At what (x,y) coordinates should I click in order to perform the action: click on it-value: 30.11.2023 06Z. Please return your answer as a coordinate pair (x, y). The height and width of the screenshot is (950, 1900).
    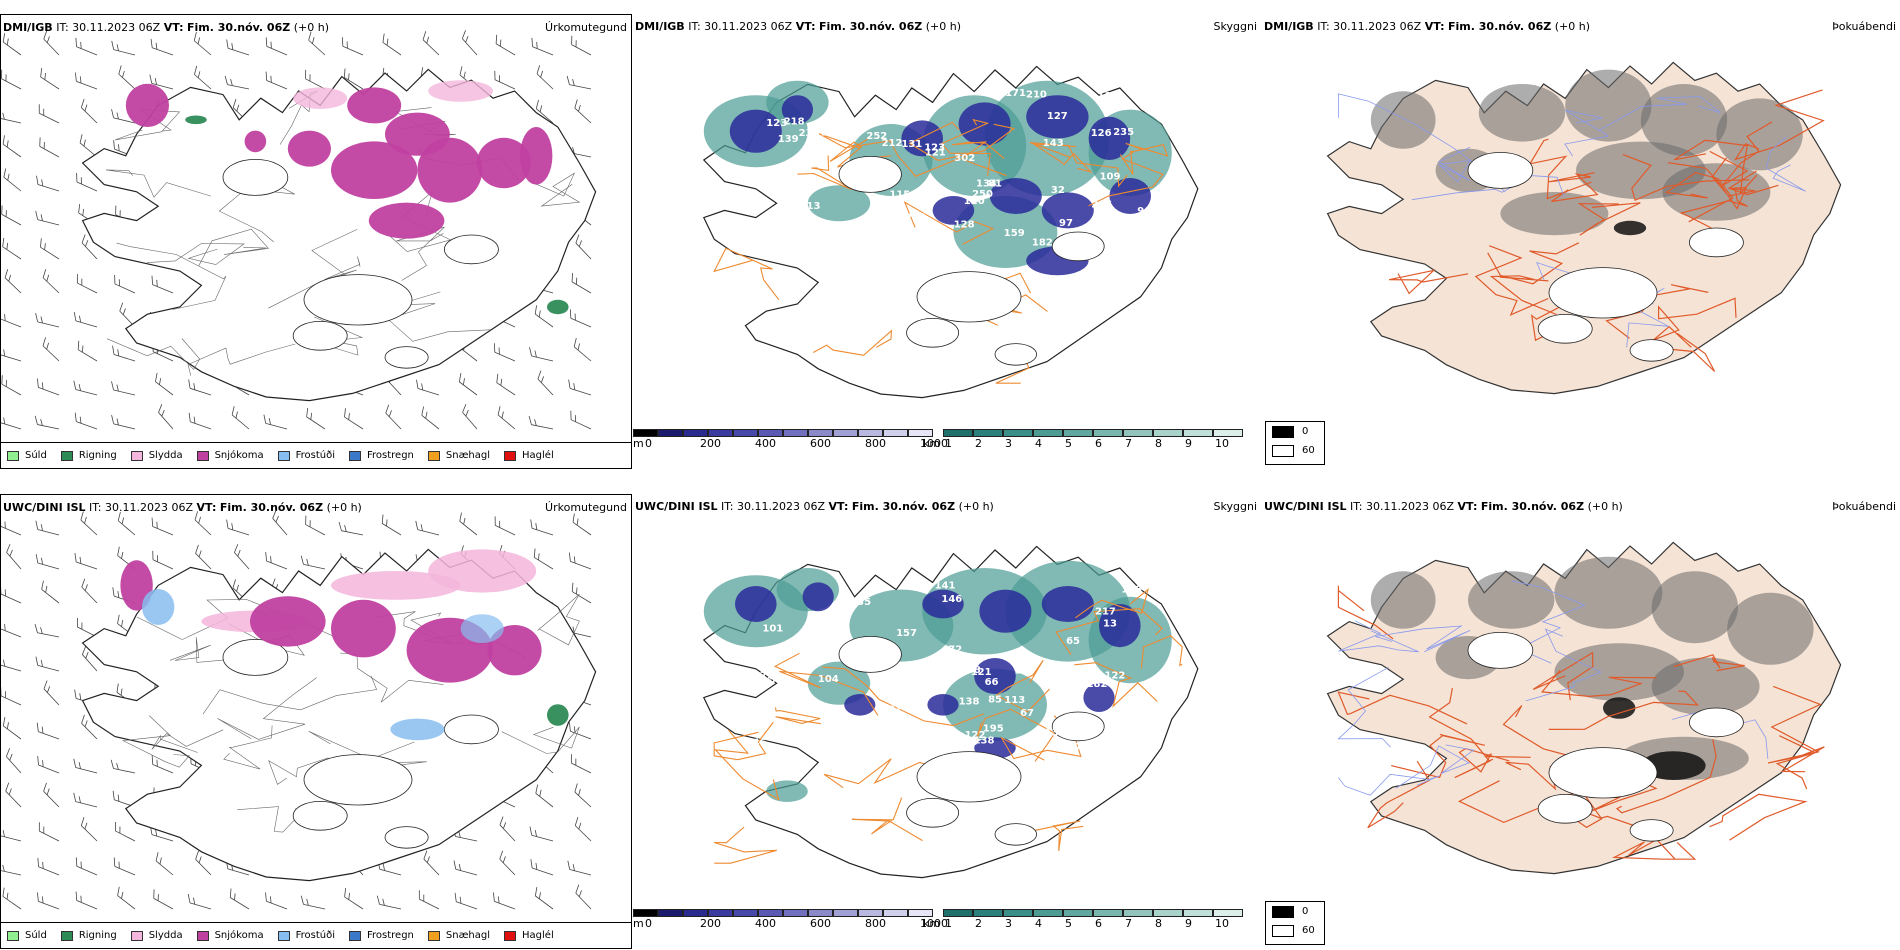
    Looking at the image, I should click on (116, 27).